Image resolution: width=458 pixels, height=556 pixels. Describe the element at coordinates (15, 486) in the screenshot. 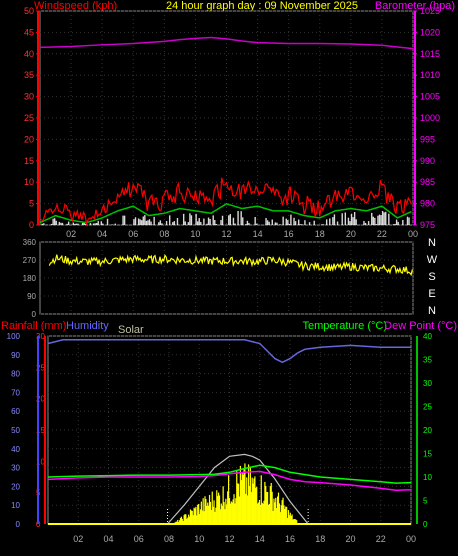

I see `humidity-tick-label: 20` at that location.